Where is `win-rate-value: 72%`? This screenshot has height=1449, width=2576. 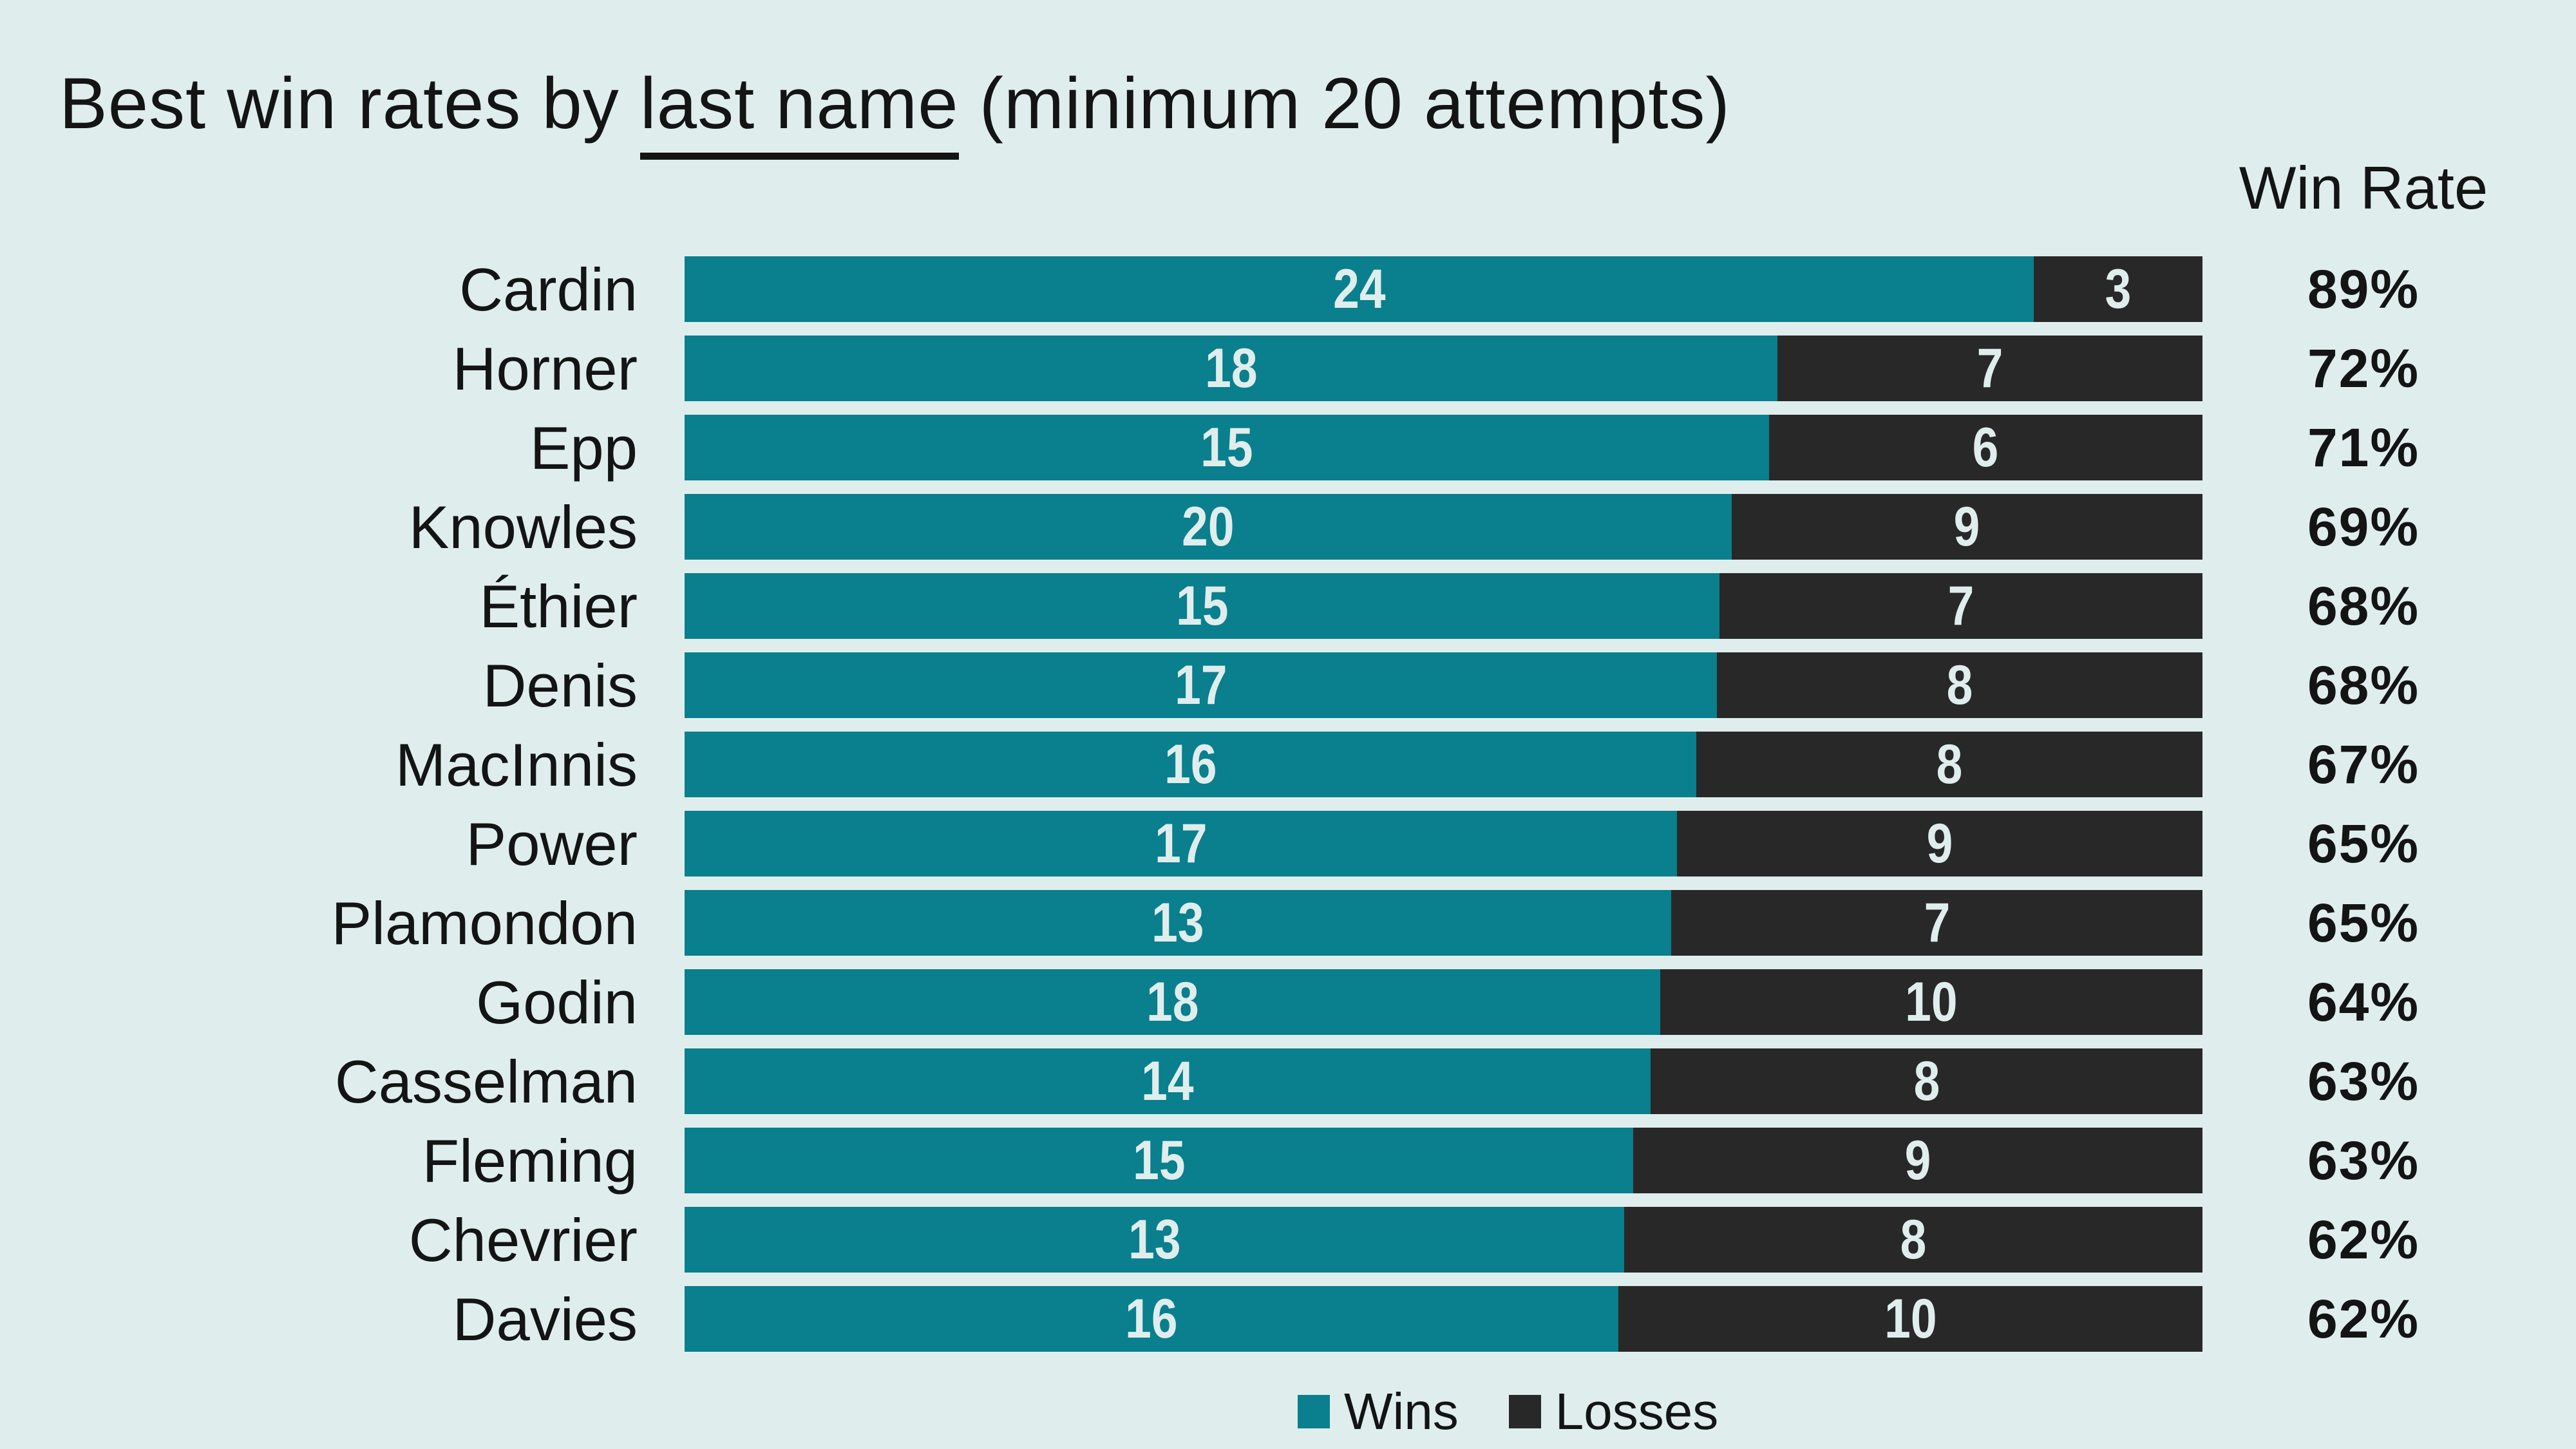
win-rate-value: 72% is located at coordinates (2363, 368).